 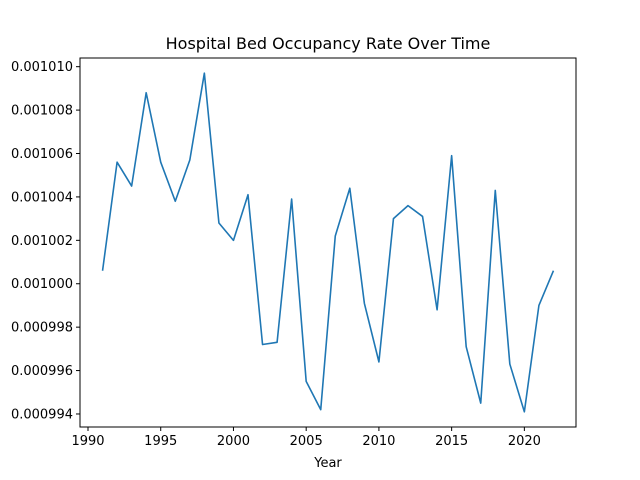 What do you see at coordinates (42, 154) in the screenshot?
I see `y-tick-label: 0.001006` at bounding box center [42, 154].